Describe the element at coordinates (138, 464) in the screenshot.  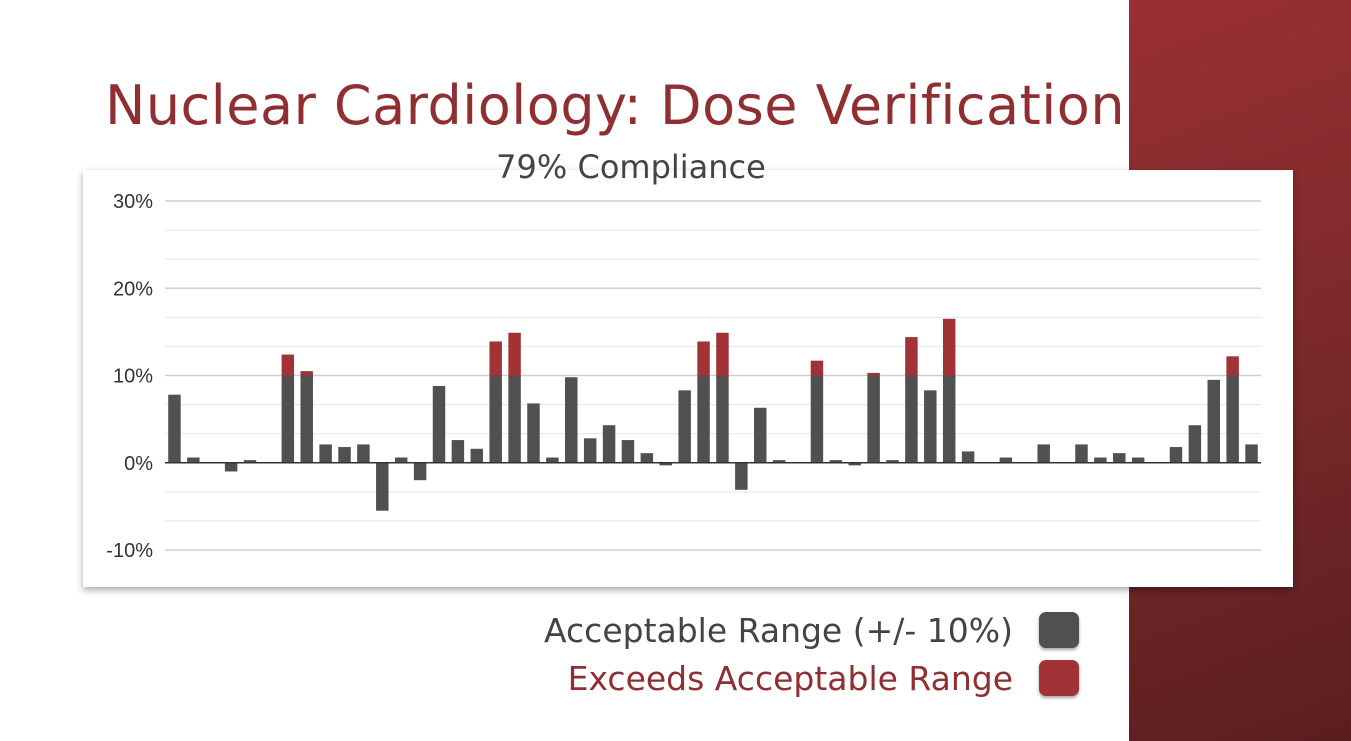
I see `y-tick-label: 0%` at that location.